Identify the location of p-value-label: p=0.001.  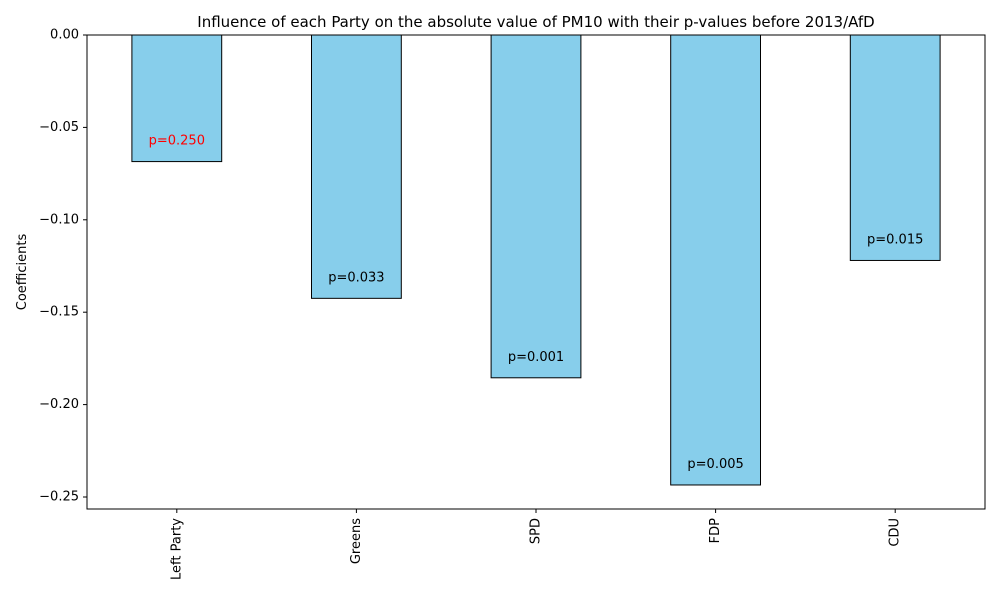
(536, 357).